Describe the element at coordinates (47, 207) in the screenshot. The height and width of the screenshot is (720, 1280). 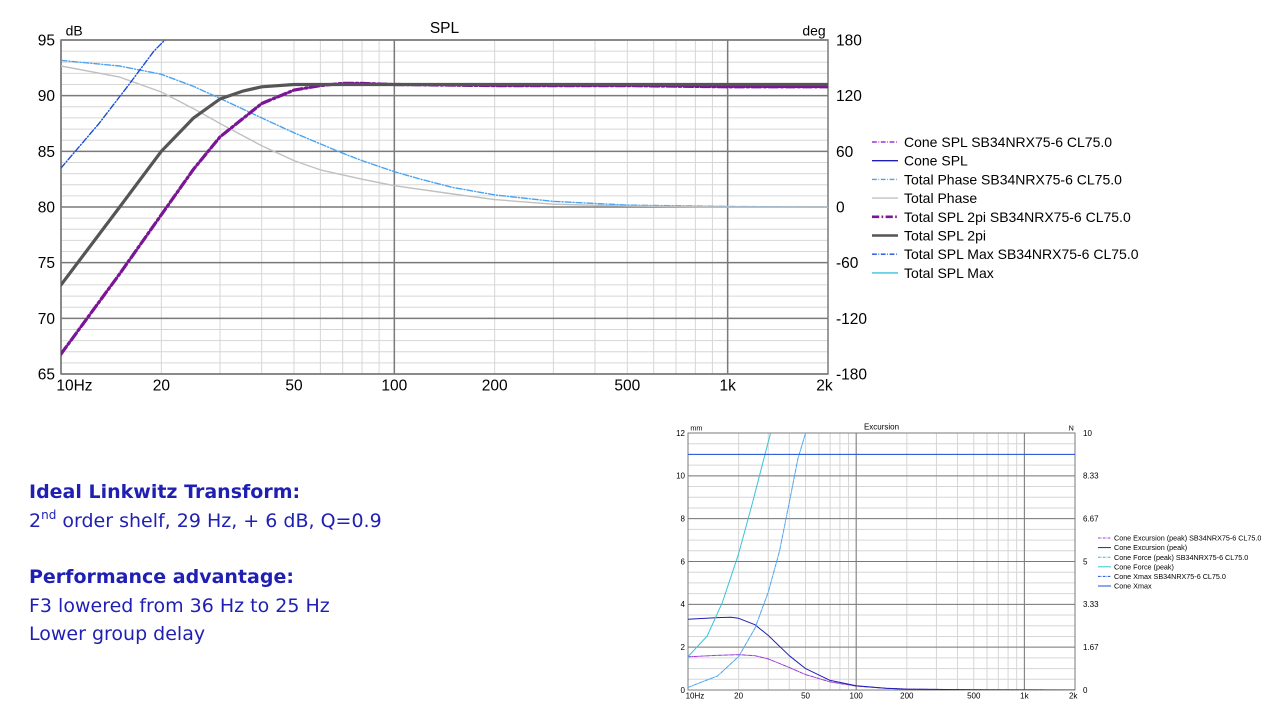
I see `y-tick-label: 80` at that location.